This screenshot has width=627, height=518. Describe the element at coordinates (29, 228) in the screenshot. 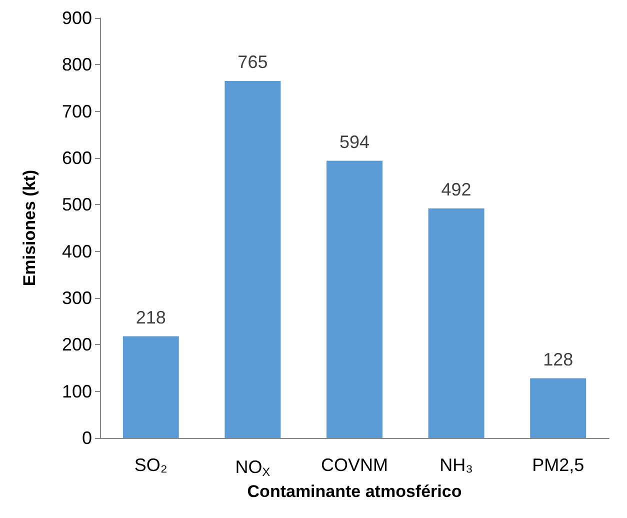

I see `y-axis-title: Emisiones (kt)` at that location.